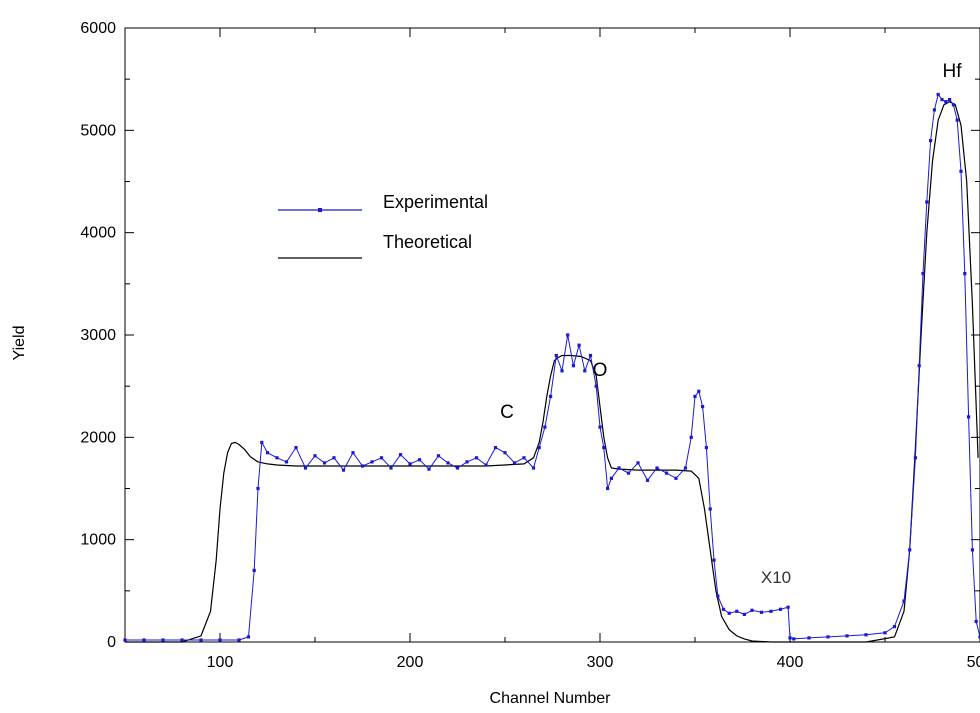  Describe the element at coordinates (973, 662) in the screenshot. I see `x-tick-label: 500` at that location.